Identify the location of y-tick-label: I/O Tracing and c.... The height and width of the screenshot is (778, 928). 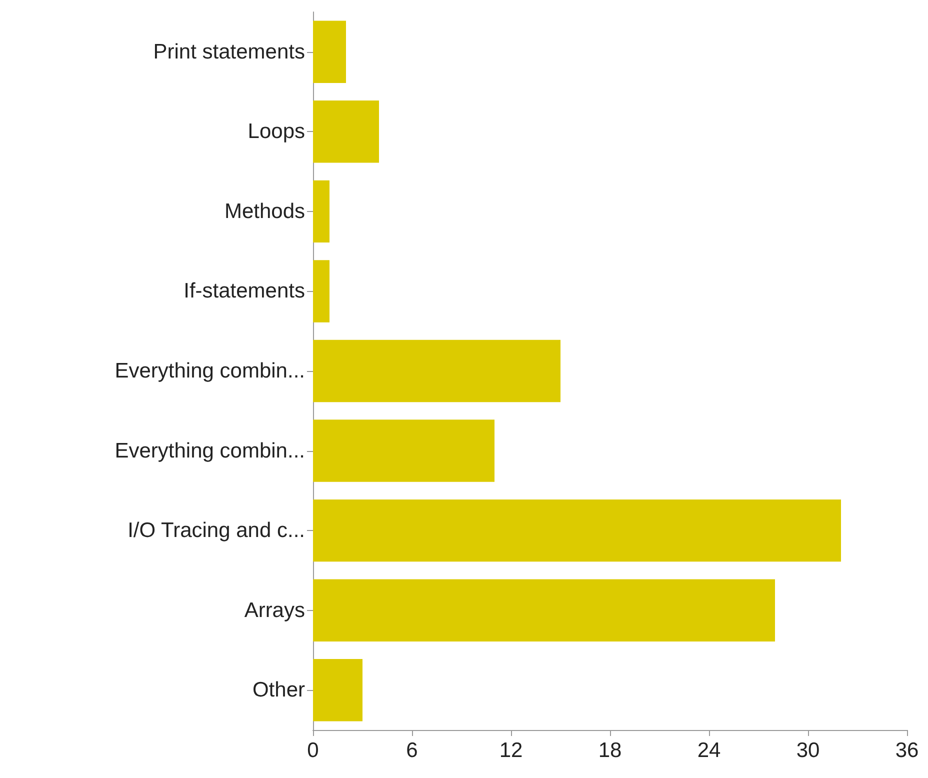
(216, 530).